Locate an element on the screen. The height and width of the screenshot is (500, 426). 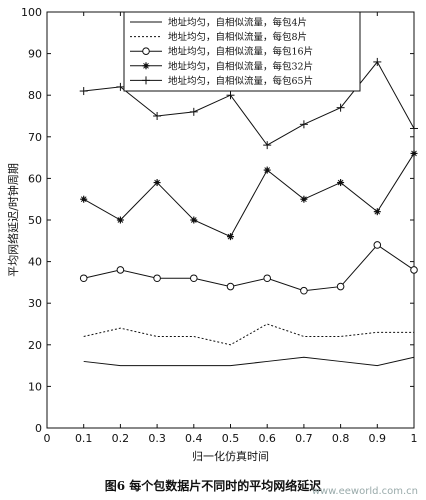
x-tick-label: 0.5 is located at coordinates (231, 438).